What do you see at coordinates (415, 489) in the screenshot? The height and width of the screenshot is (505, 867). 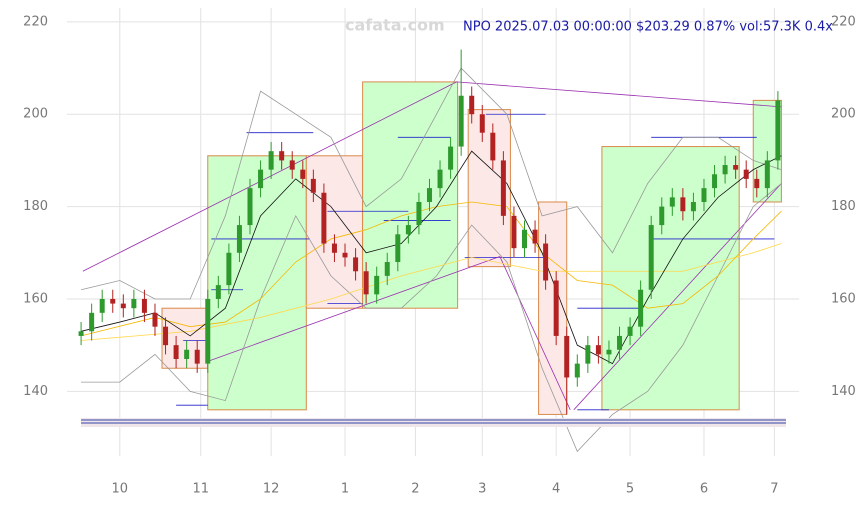 I see `x-tick-label: 2` at bounding box center [415, 489].